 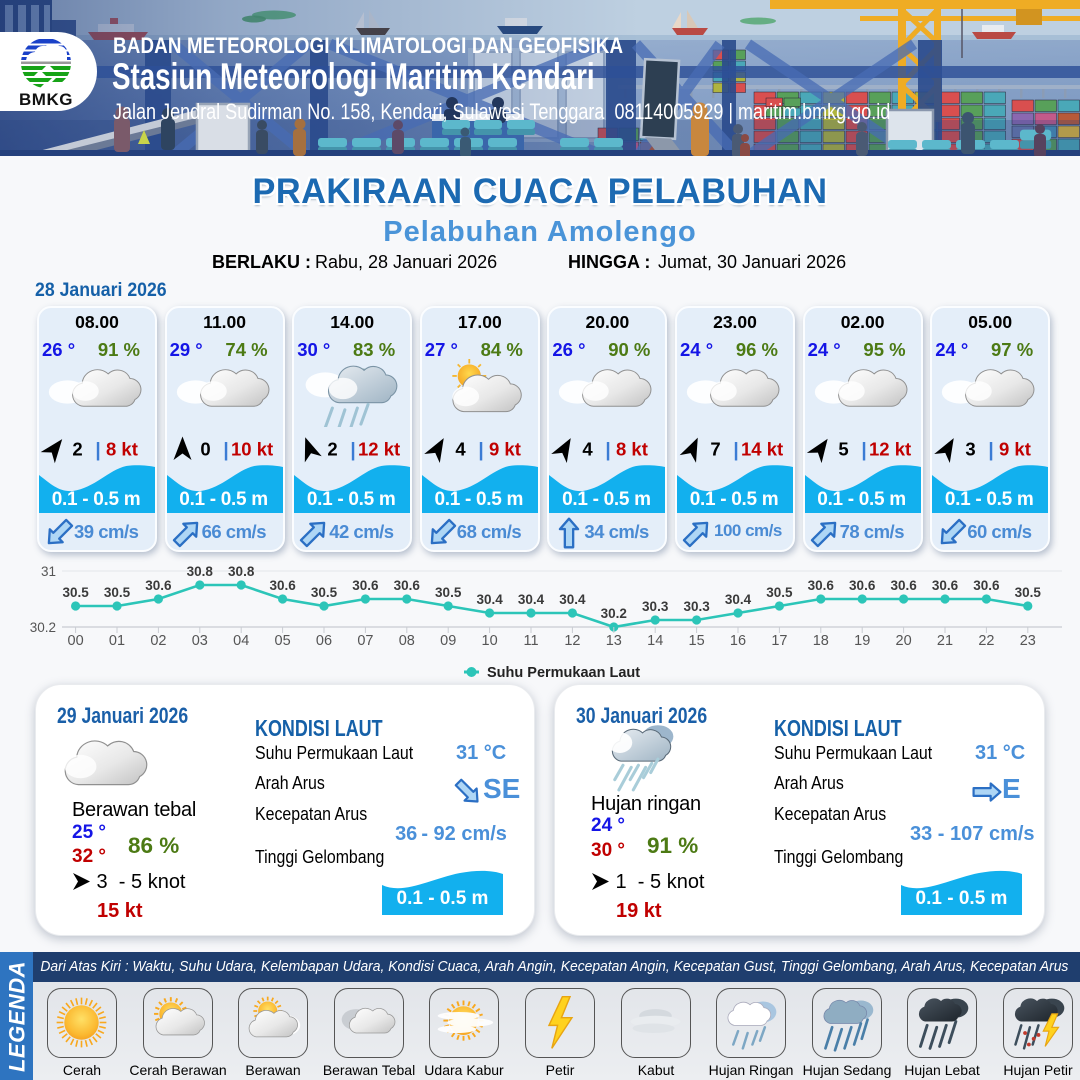 I want to click on svg-text: 09, so click(x=448, y=641).